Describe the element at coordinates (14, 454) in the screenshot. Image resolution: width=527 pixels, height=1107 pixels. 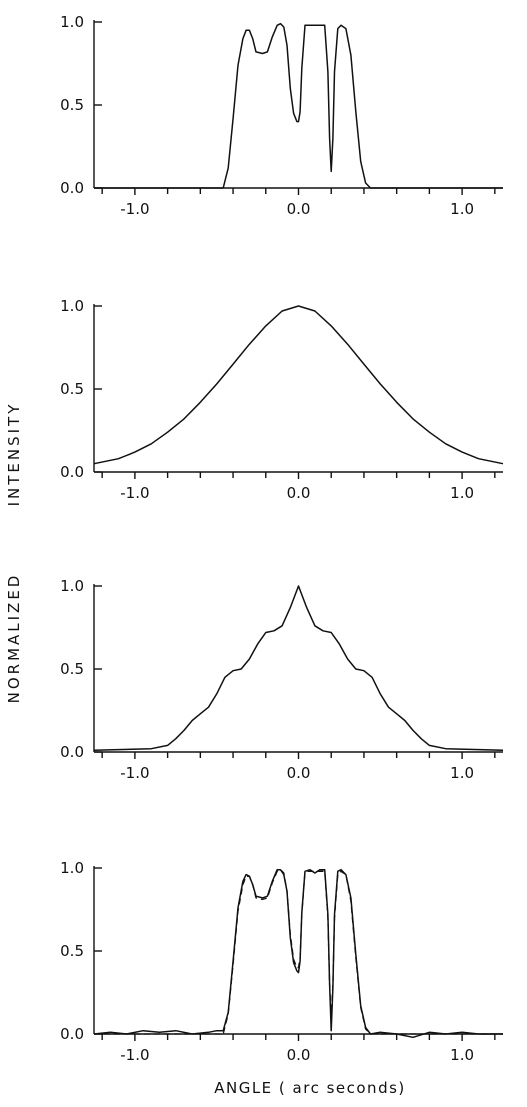
I see `y-axis-label-word-2: INTENSITY` at that location.